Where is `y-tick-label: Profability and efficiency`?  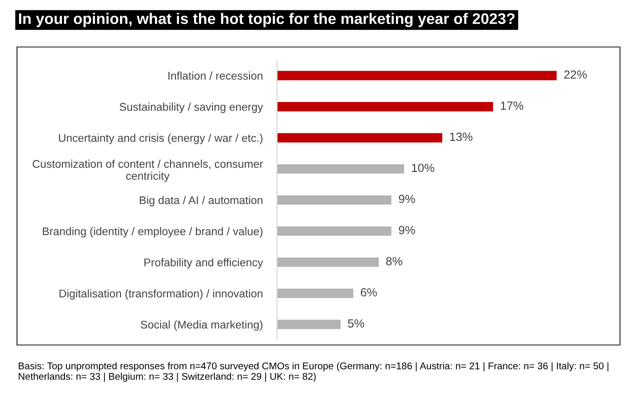 y-tick-label: Profability and efficiency is located at coordinates (204, 263).